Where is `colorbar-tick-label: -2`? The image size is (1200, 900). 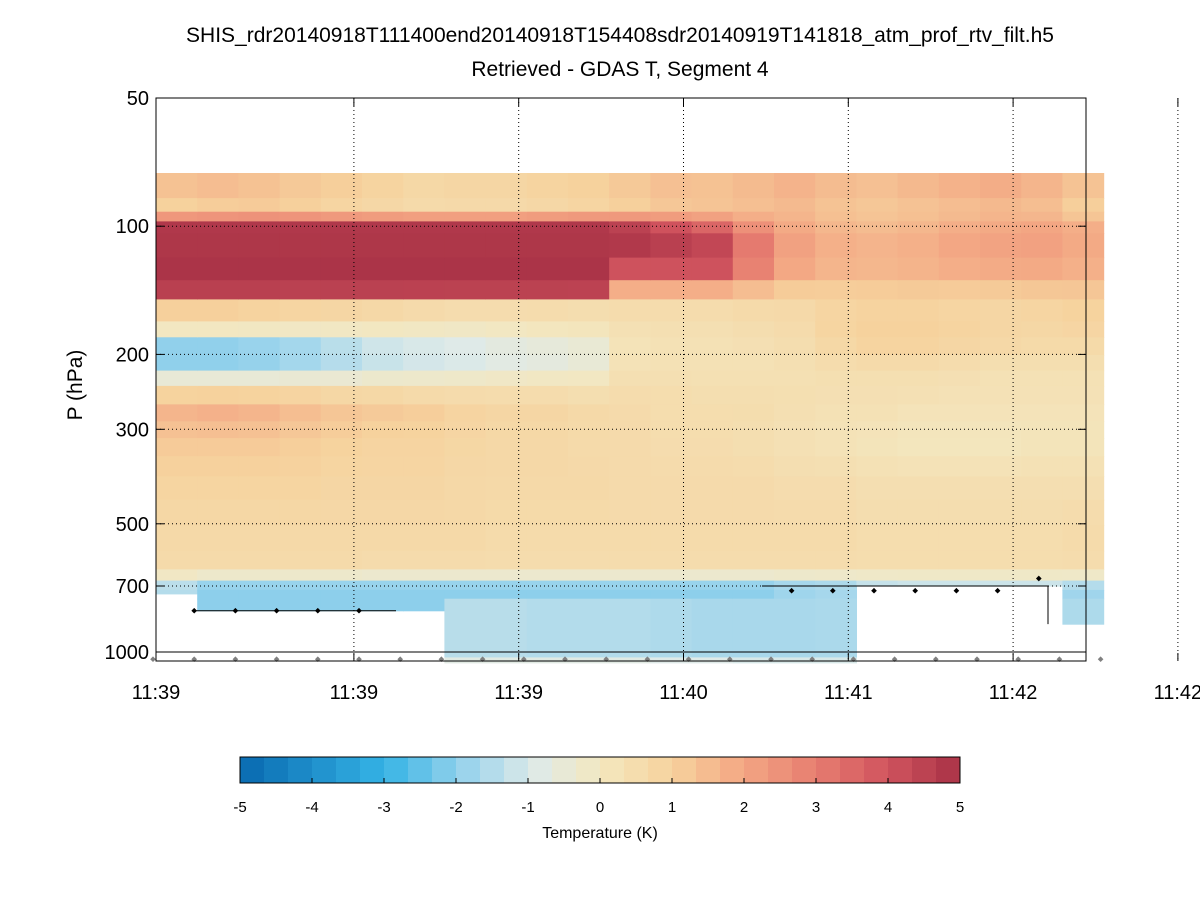
colorbar-tick-label: -2 is located at coordinates (455, 807).